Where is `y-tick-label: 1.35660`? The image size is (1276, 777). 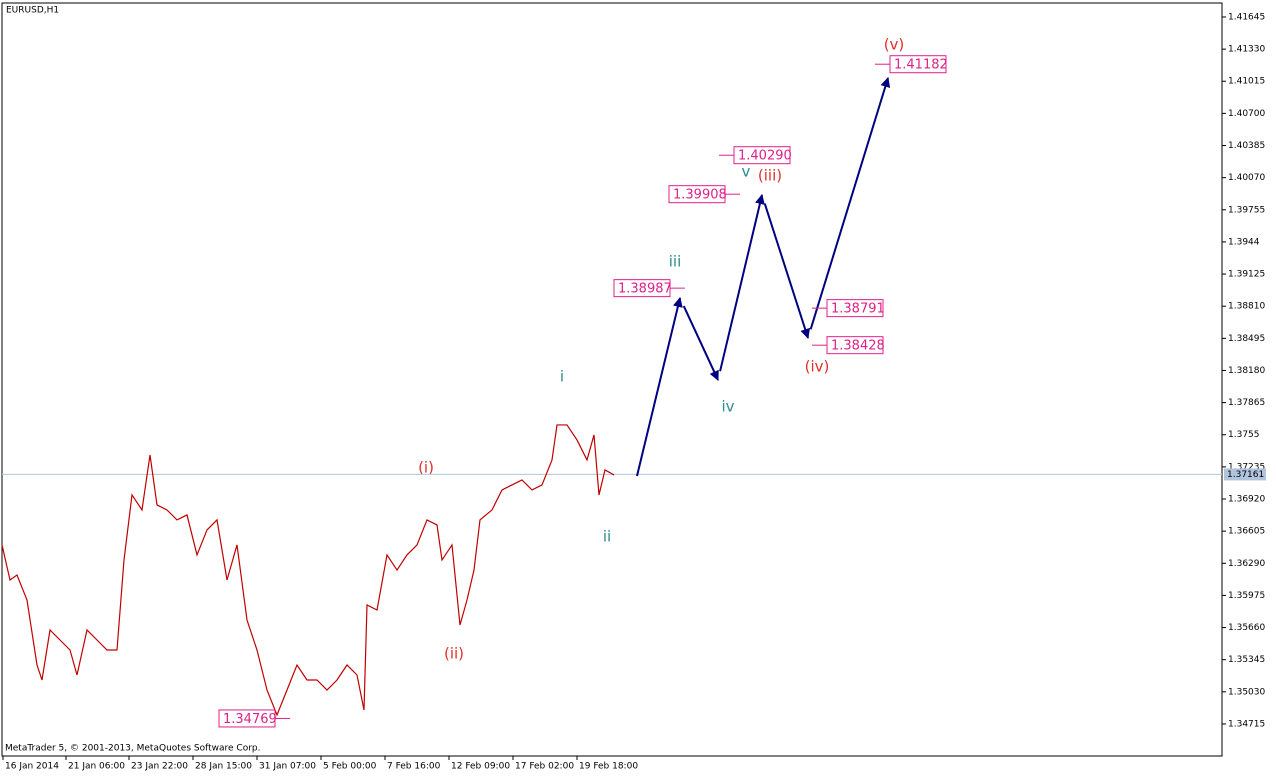 y-tick-label: 1.35660 is located at coordinates (1246, 628).